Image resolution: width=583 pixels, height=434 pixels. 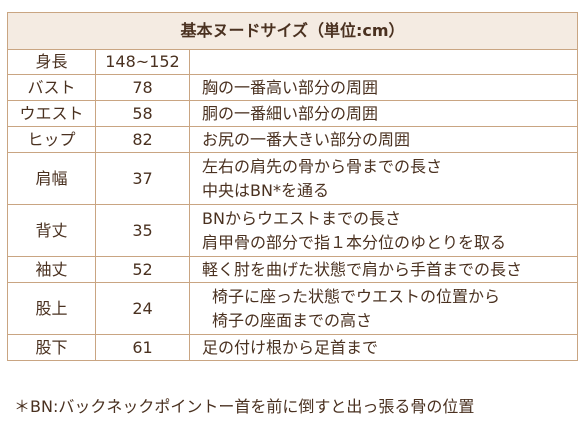 What do you see at coordinates (51, 308) in the screenshot?
I see `part-name: 股上` at bounding box center [51, 308].